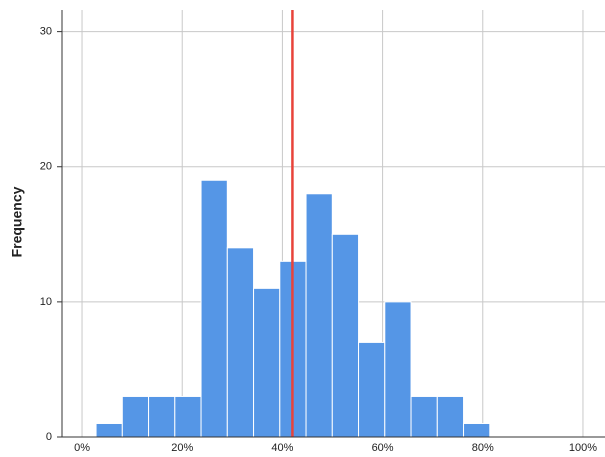 The image size is (605, 457). I want to click on x-tick-label: 100%, so click(583, 448).